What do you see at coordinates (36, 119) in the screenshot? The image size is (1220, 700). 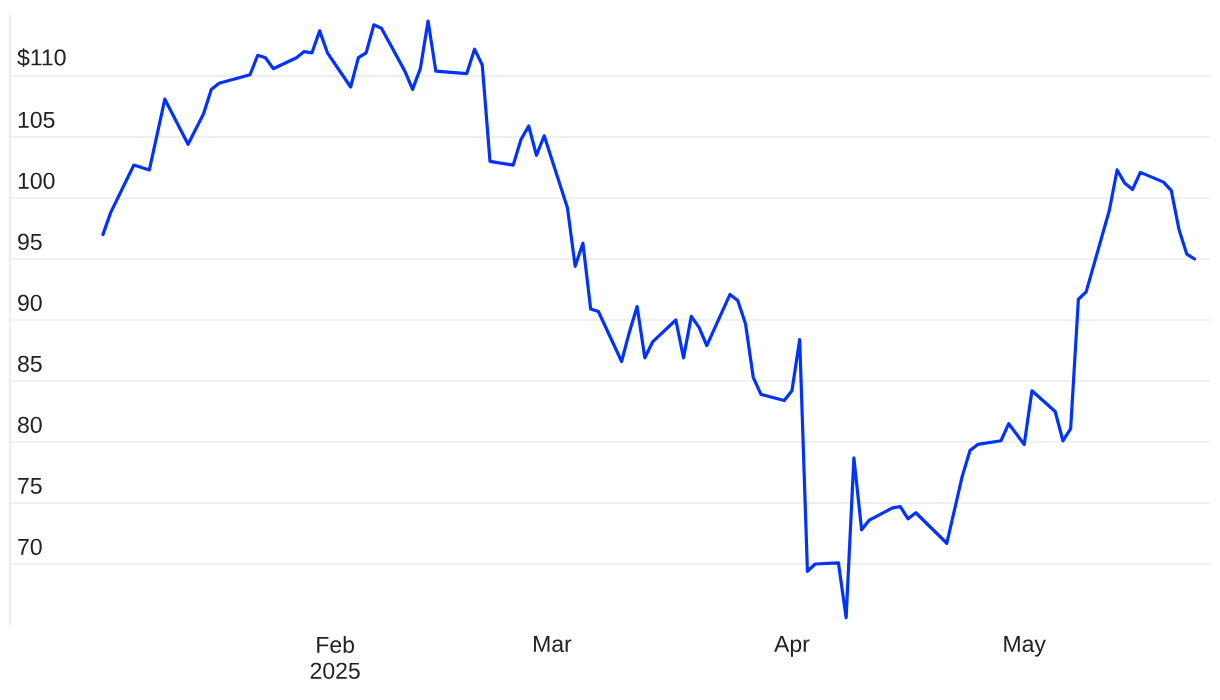 I see `y-tick-label: 105` at bounding box center [36, 119].